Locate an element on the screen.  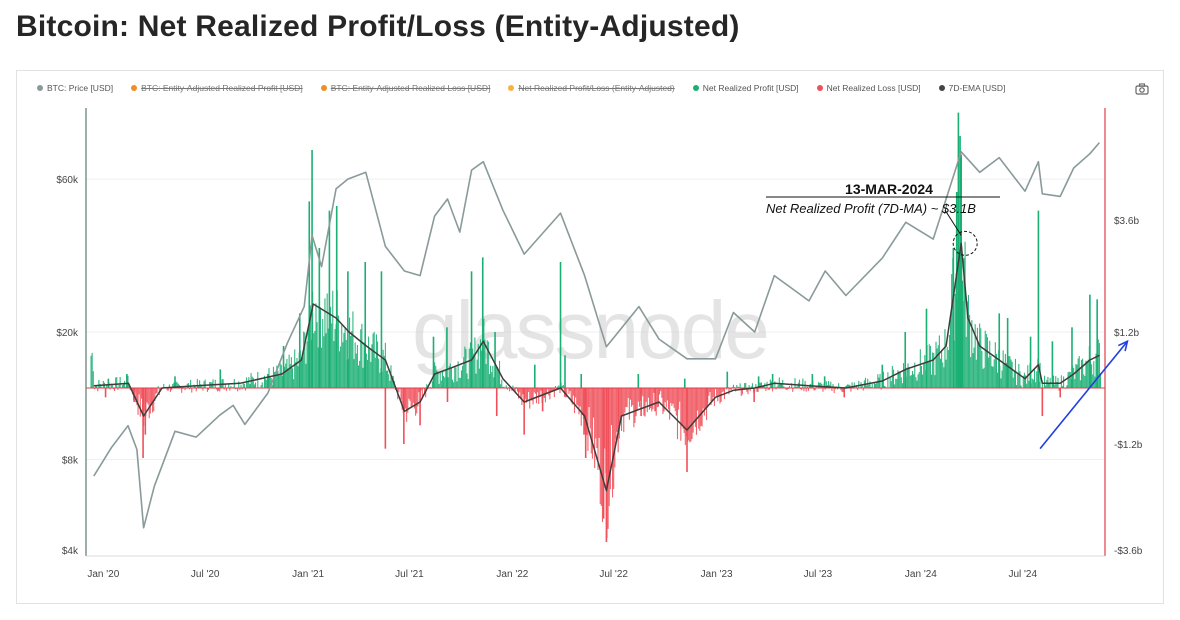
x-tick-label: Jul '23 is located at coordinates (818, 574).